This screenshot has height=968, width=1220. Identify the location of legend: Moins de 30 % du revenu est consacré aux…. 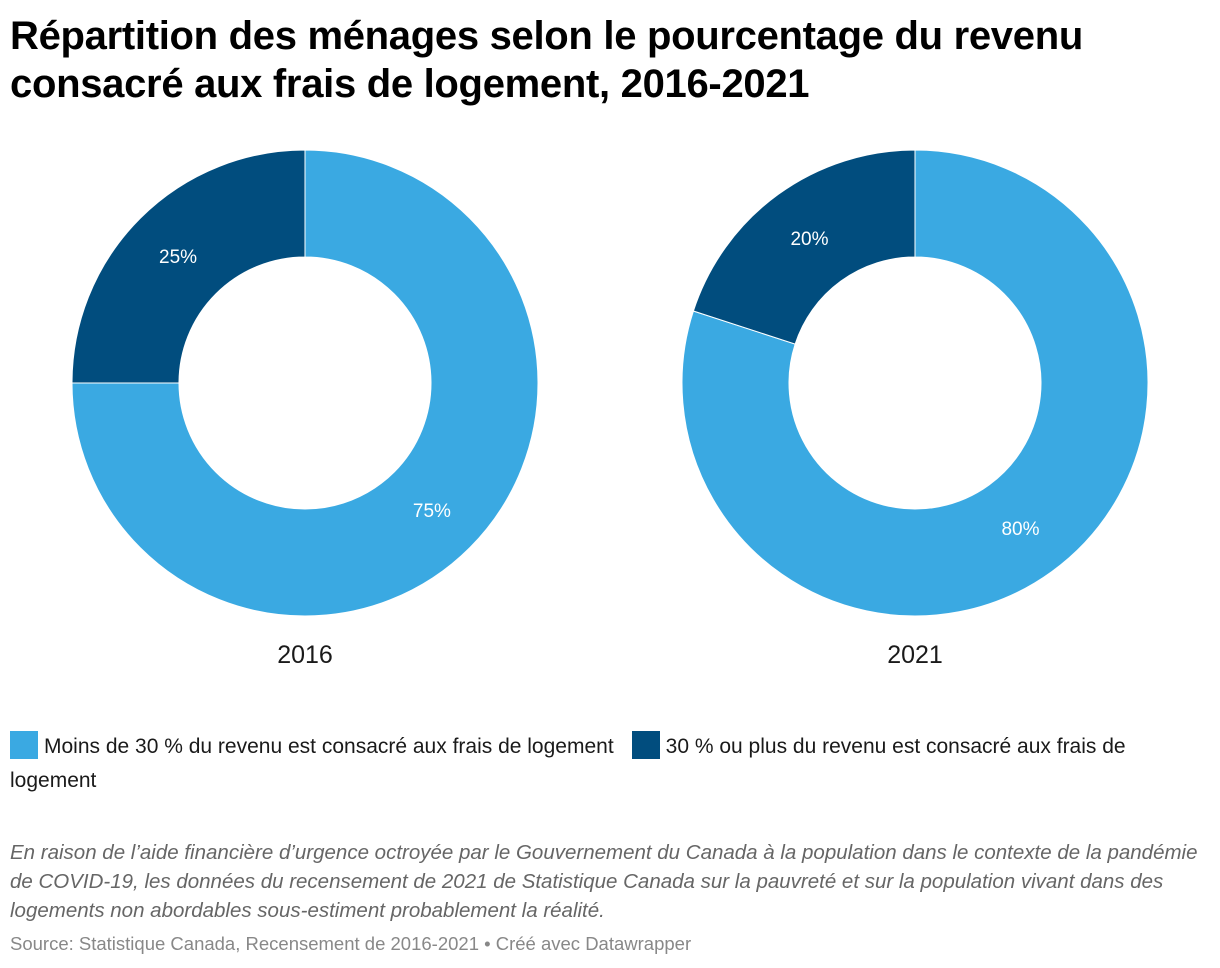
(605, 764).